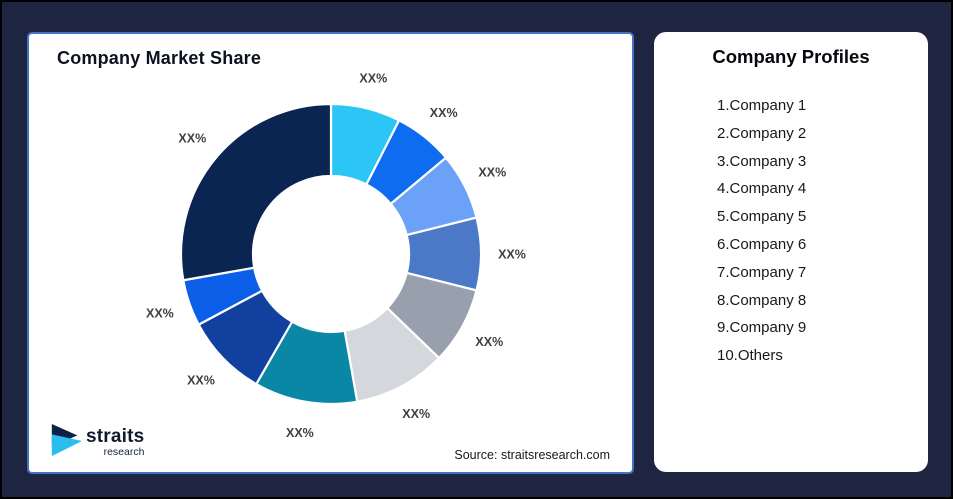  Describe the element at coordinates (750, 356) in the screenshot. I see `company-list-item: 10.Others` at that location.